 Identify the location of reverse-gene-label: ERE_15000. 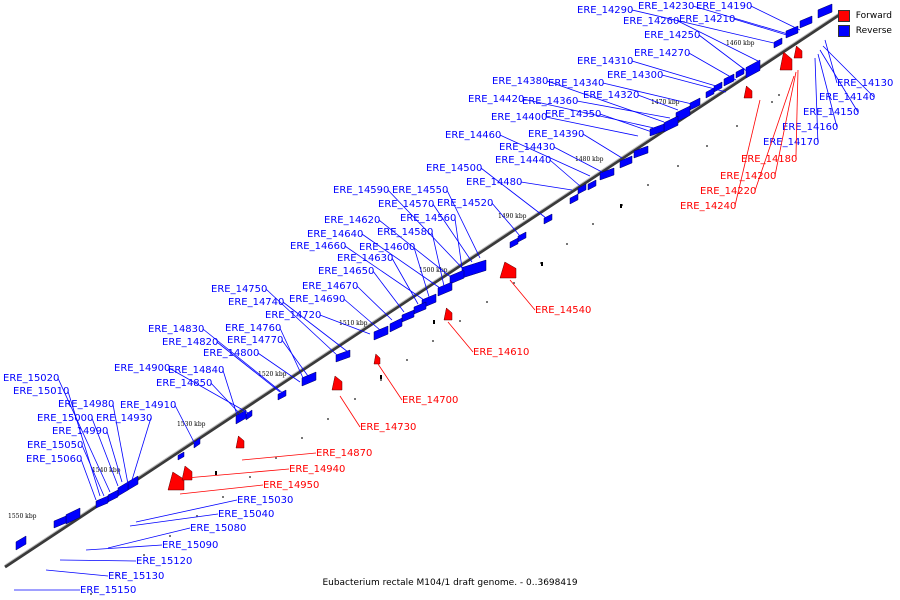
(65, 418).